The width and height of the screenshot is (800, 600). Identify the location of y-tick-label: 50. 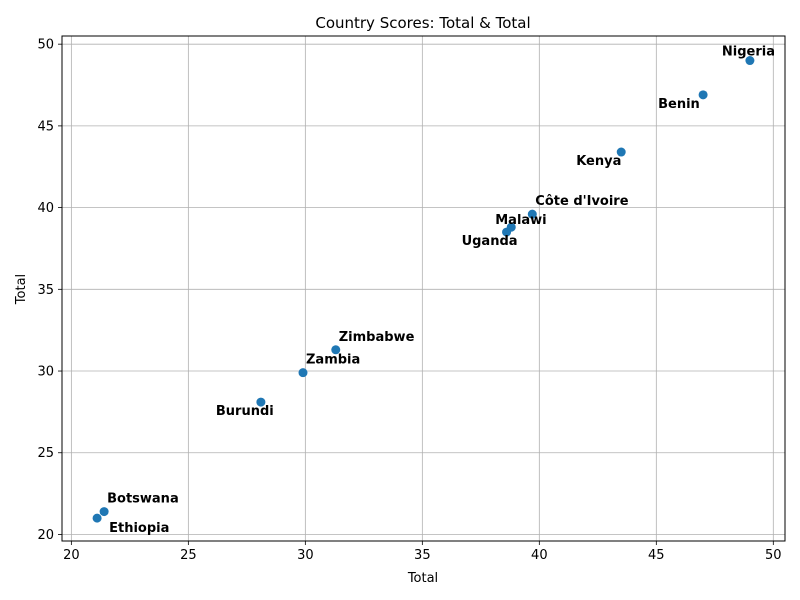
(45, 45).